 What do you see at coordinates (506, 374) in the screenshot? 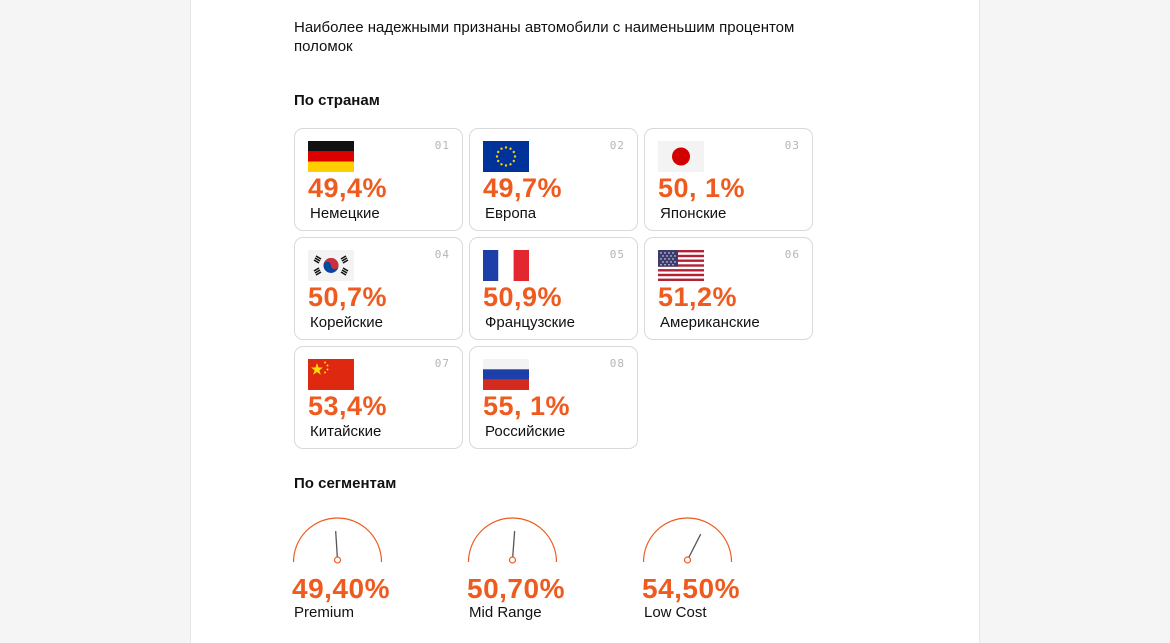
I see `russia-flag-icon` at bounding box center [506, 374].